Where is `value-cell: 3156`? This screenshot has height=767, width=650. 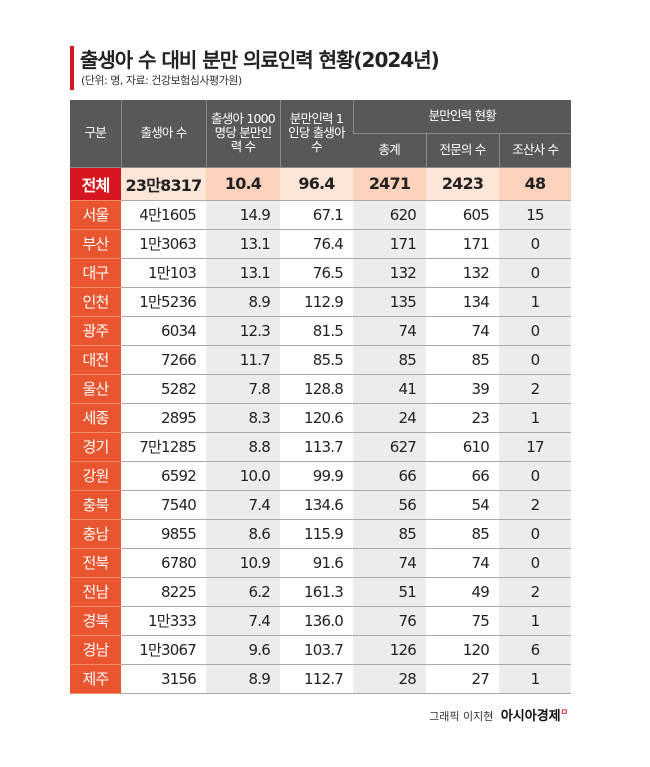
value-cell: 3156 is located at coordinates (163, 679).